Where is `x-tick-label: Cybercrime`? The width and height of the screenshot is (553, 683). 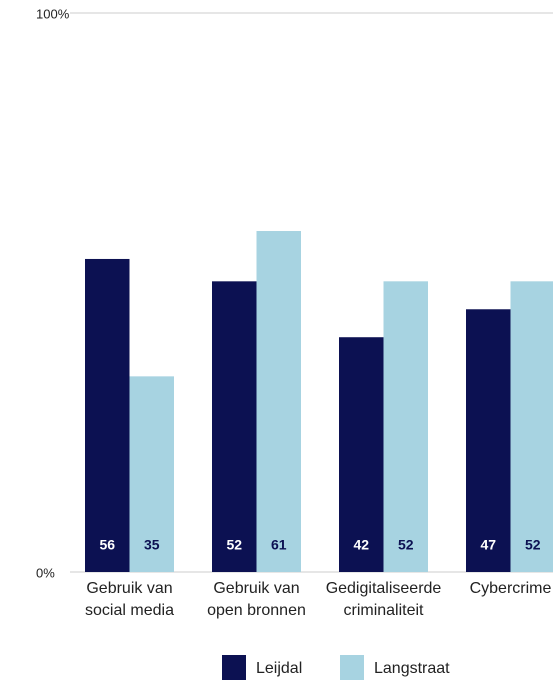 x-tick-label: Cybercrime is located at coordinates (511, 588).